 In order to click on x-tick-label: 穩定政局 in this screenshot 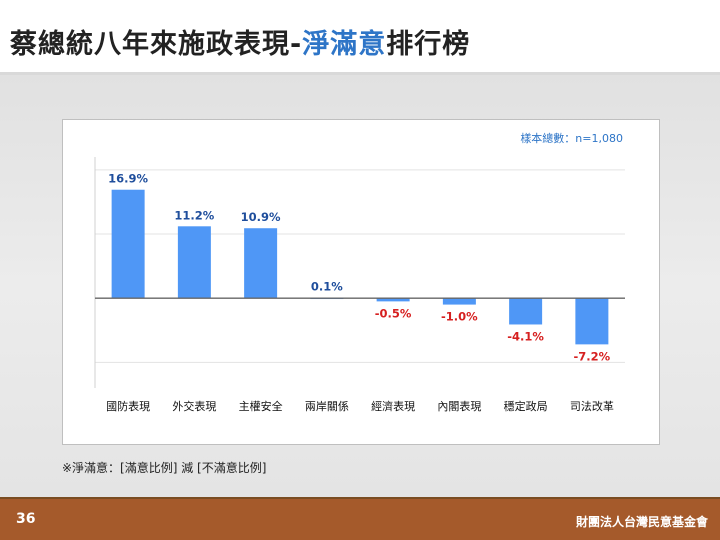, I will do `click(526, 406)`.